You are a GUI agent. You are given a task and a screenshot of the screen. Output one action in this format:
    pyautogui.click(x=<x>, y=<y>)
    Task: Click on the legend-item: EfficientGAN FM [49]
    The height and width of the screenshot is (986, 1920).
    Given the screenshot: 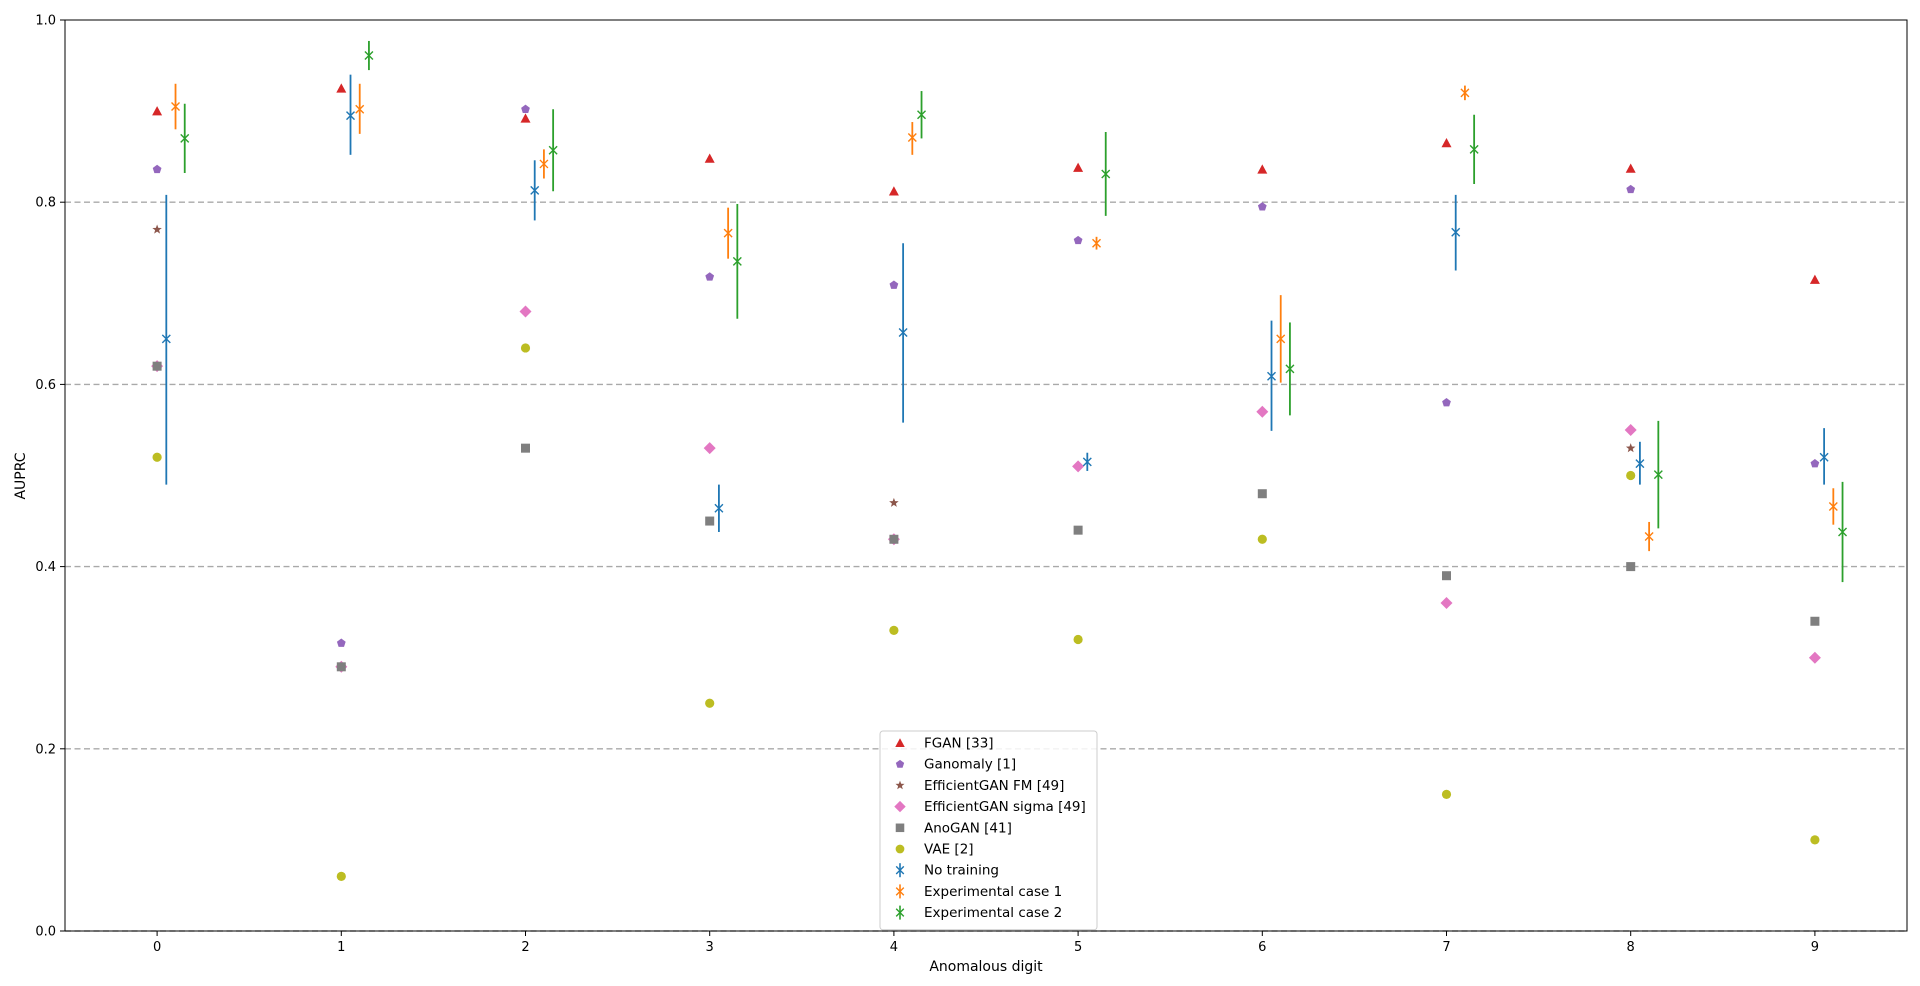 What is the action you would take?
    pyautogui.click(x=979, y=786)
    